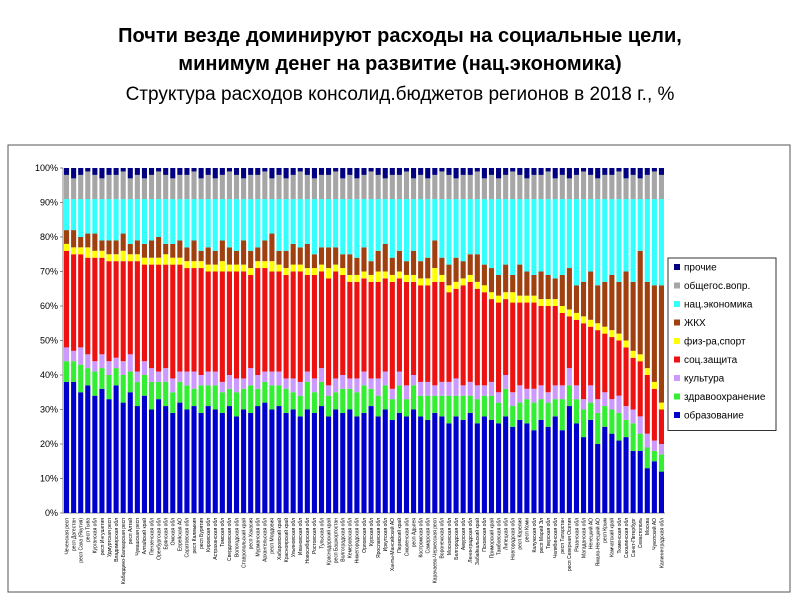 The width and height of the screenshot is (800, 605). What do you see at coordinates (230, 539) in the screenshot?
I see `x-tick-label: Свердловская обл` at bounding box center [230, 539].